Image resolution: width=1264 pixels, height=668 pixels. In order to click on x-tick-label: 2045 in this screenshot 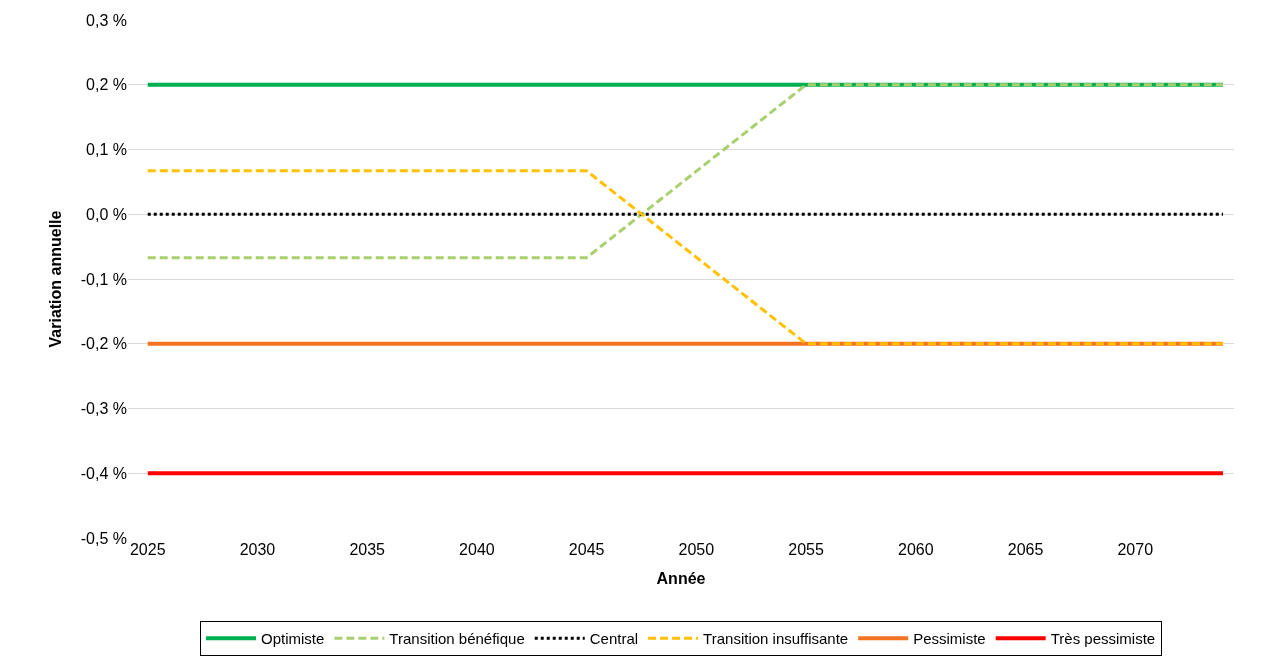, I will do `click(586, 549)`.